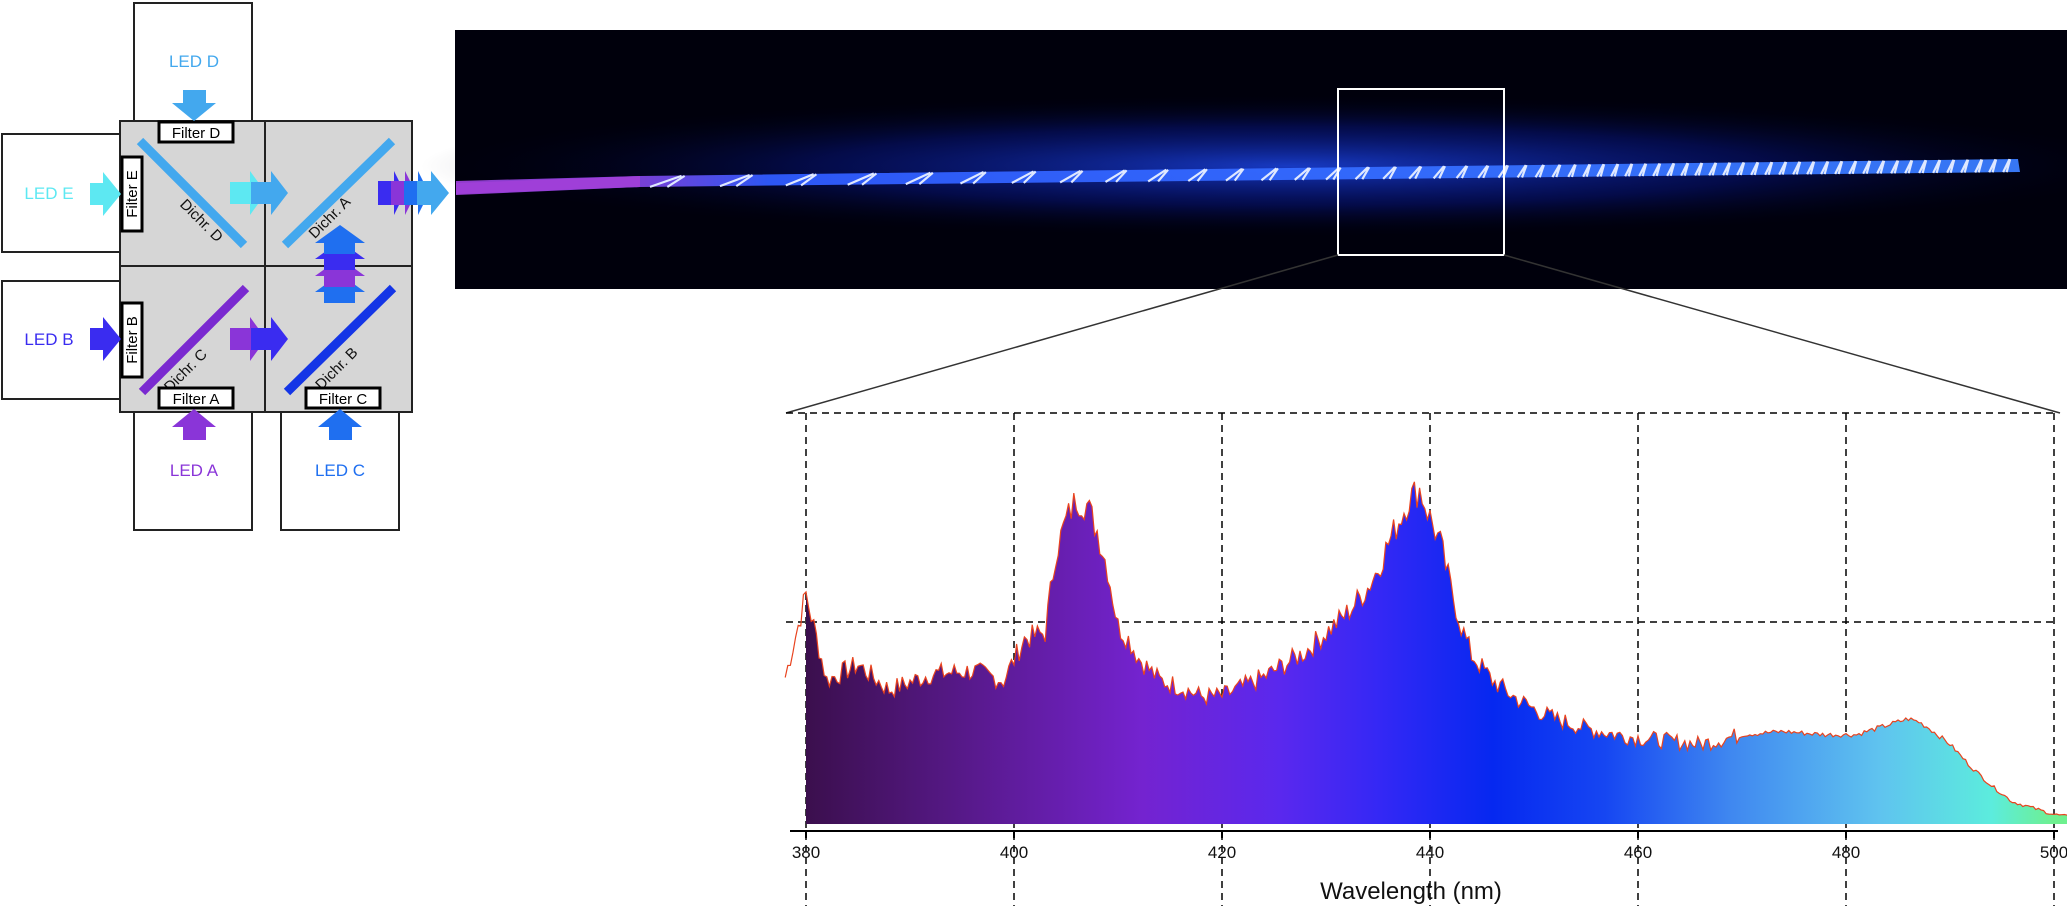  What do you see at coordinates (192, 193) in the screenshot?
I see `dichroic-d-mirror` at bounding box center [192, 193].